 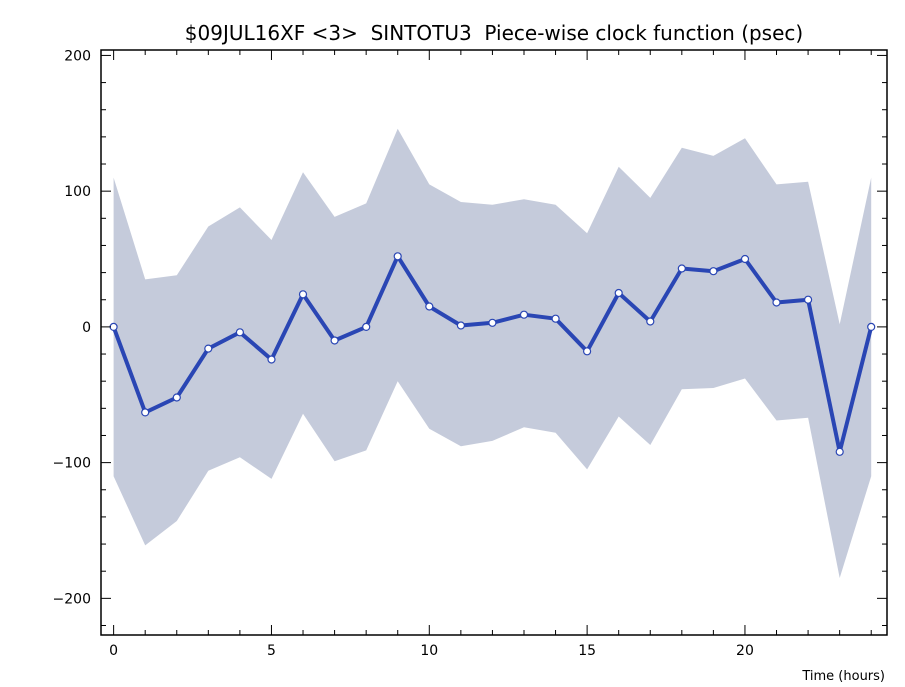 What do you see at coordinates (587, 651) in the screenshot?
I see `x-tick-label: 15` at bounding box center [587, 651].